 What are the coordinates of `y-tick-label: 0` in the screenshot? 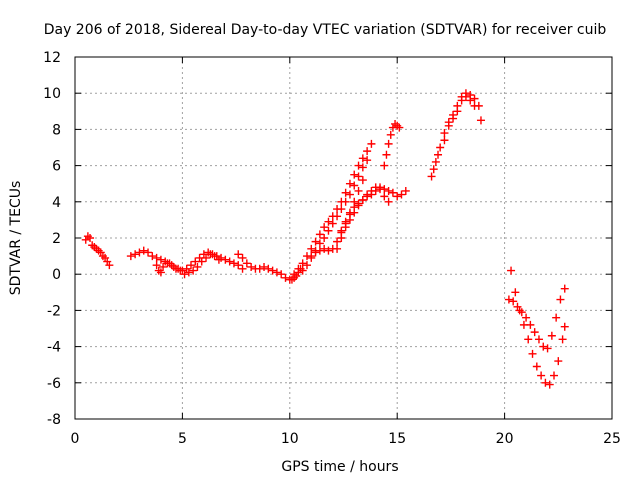 It's located at (56, 275).